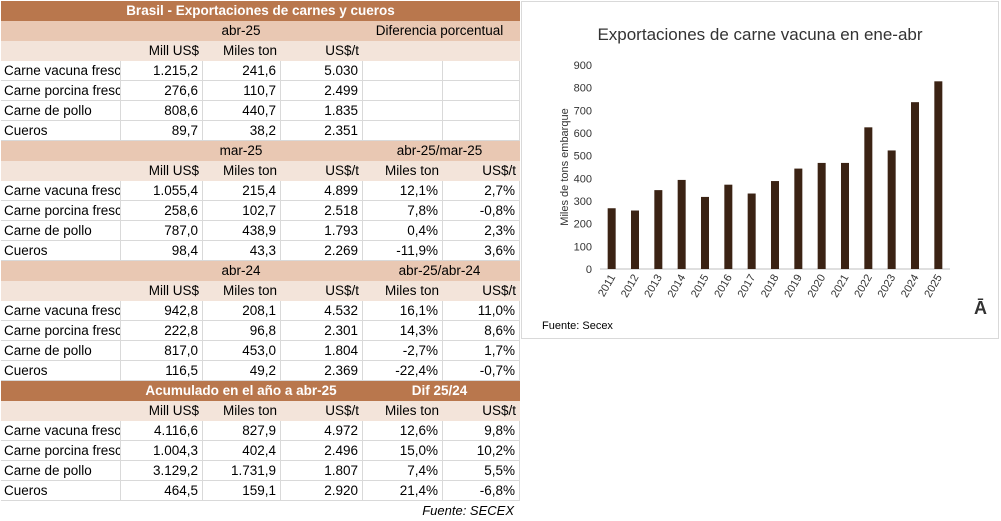 The width and height of the screenshot is (1001, 521). Describe the element at coordinates (439, 30) in the screenshot. I see `section-diff-label: Diferencia porcentual` at that location.